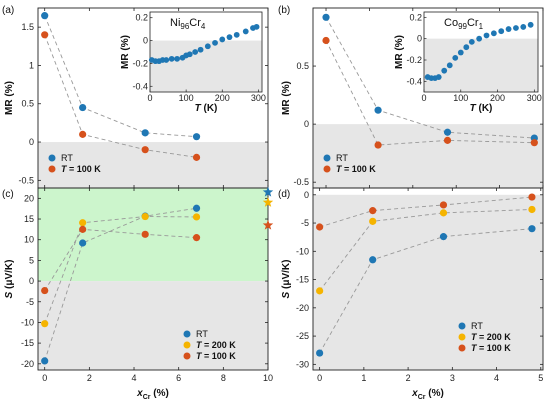 This screenshot has width=550, height=407. I want to click on panel-c-ytick-label: 0, so click(31, 281).